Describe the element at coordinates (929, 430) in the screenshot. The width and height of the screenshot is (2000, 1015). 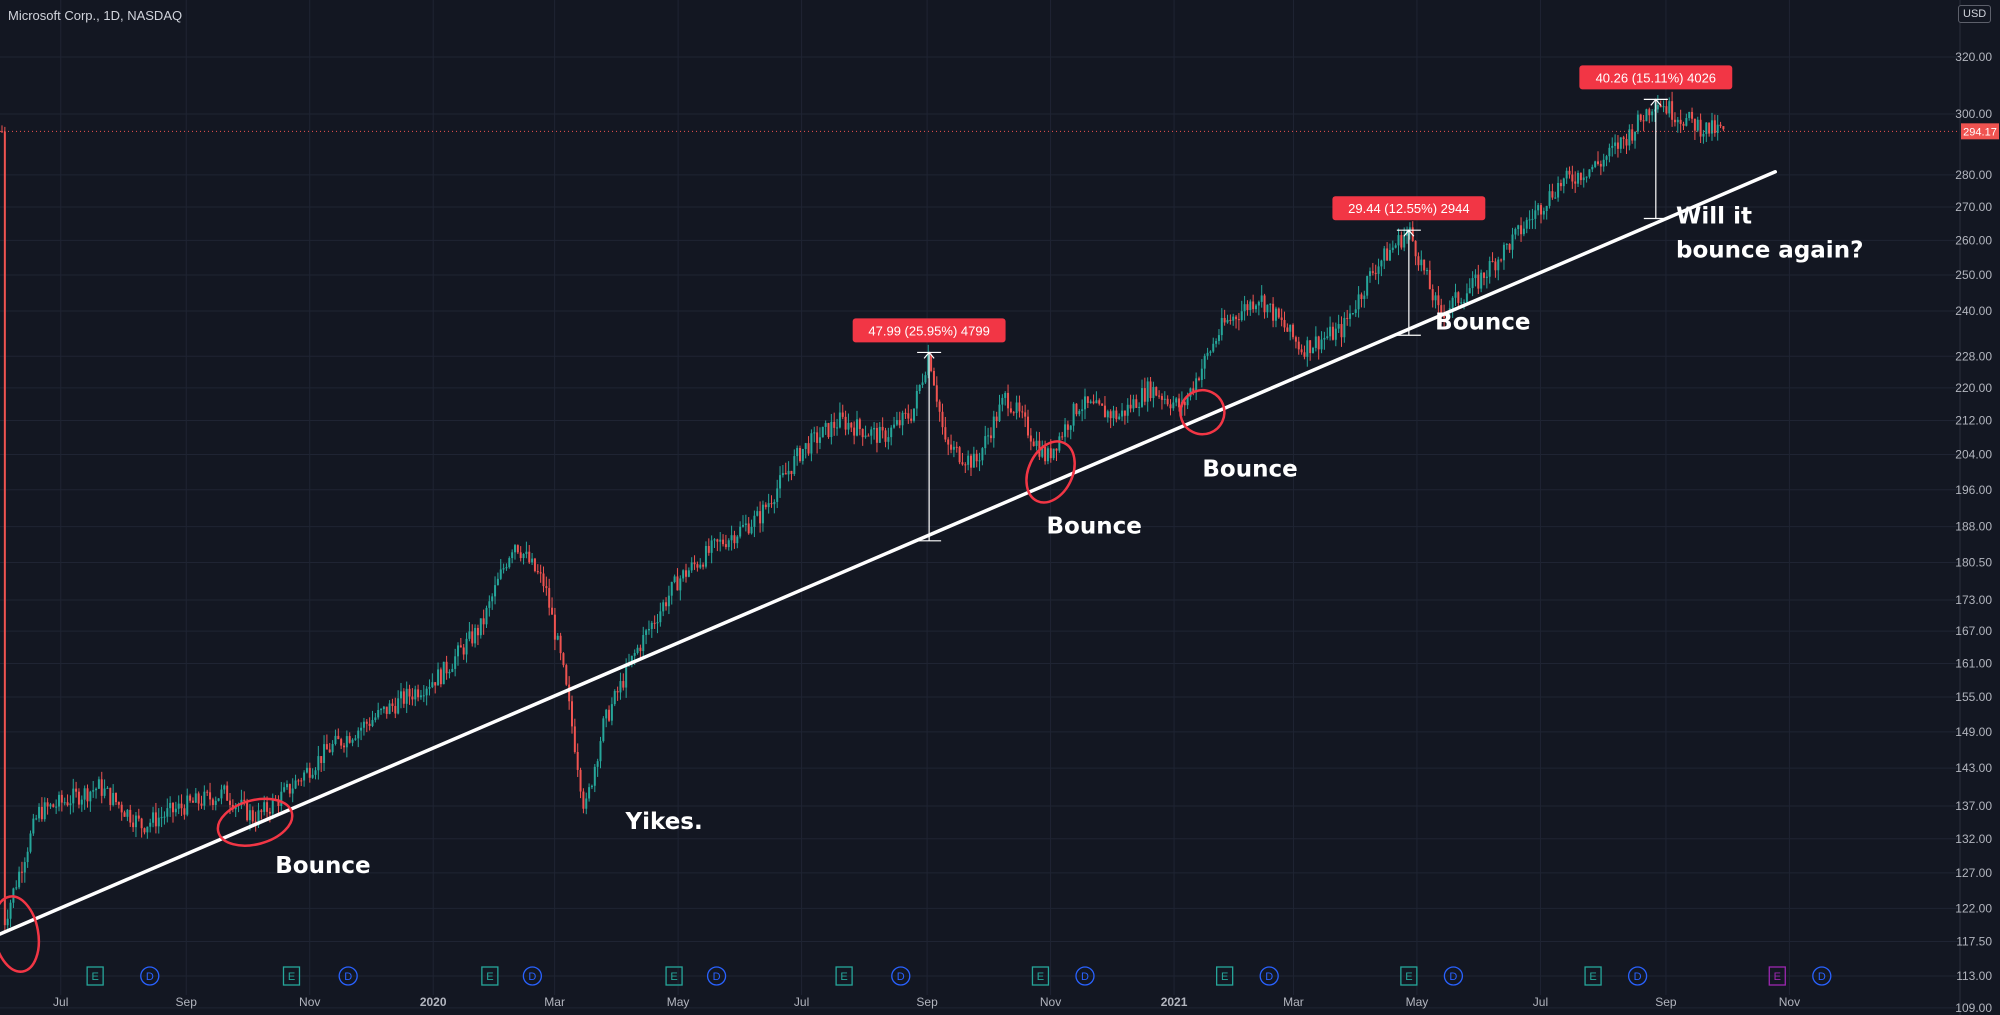
I see `price-range-measure: 47.99 (25.95%) 4799` at that location.